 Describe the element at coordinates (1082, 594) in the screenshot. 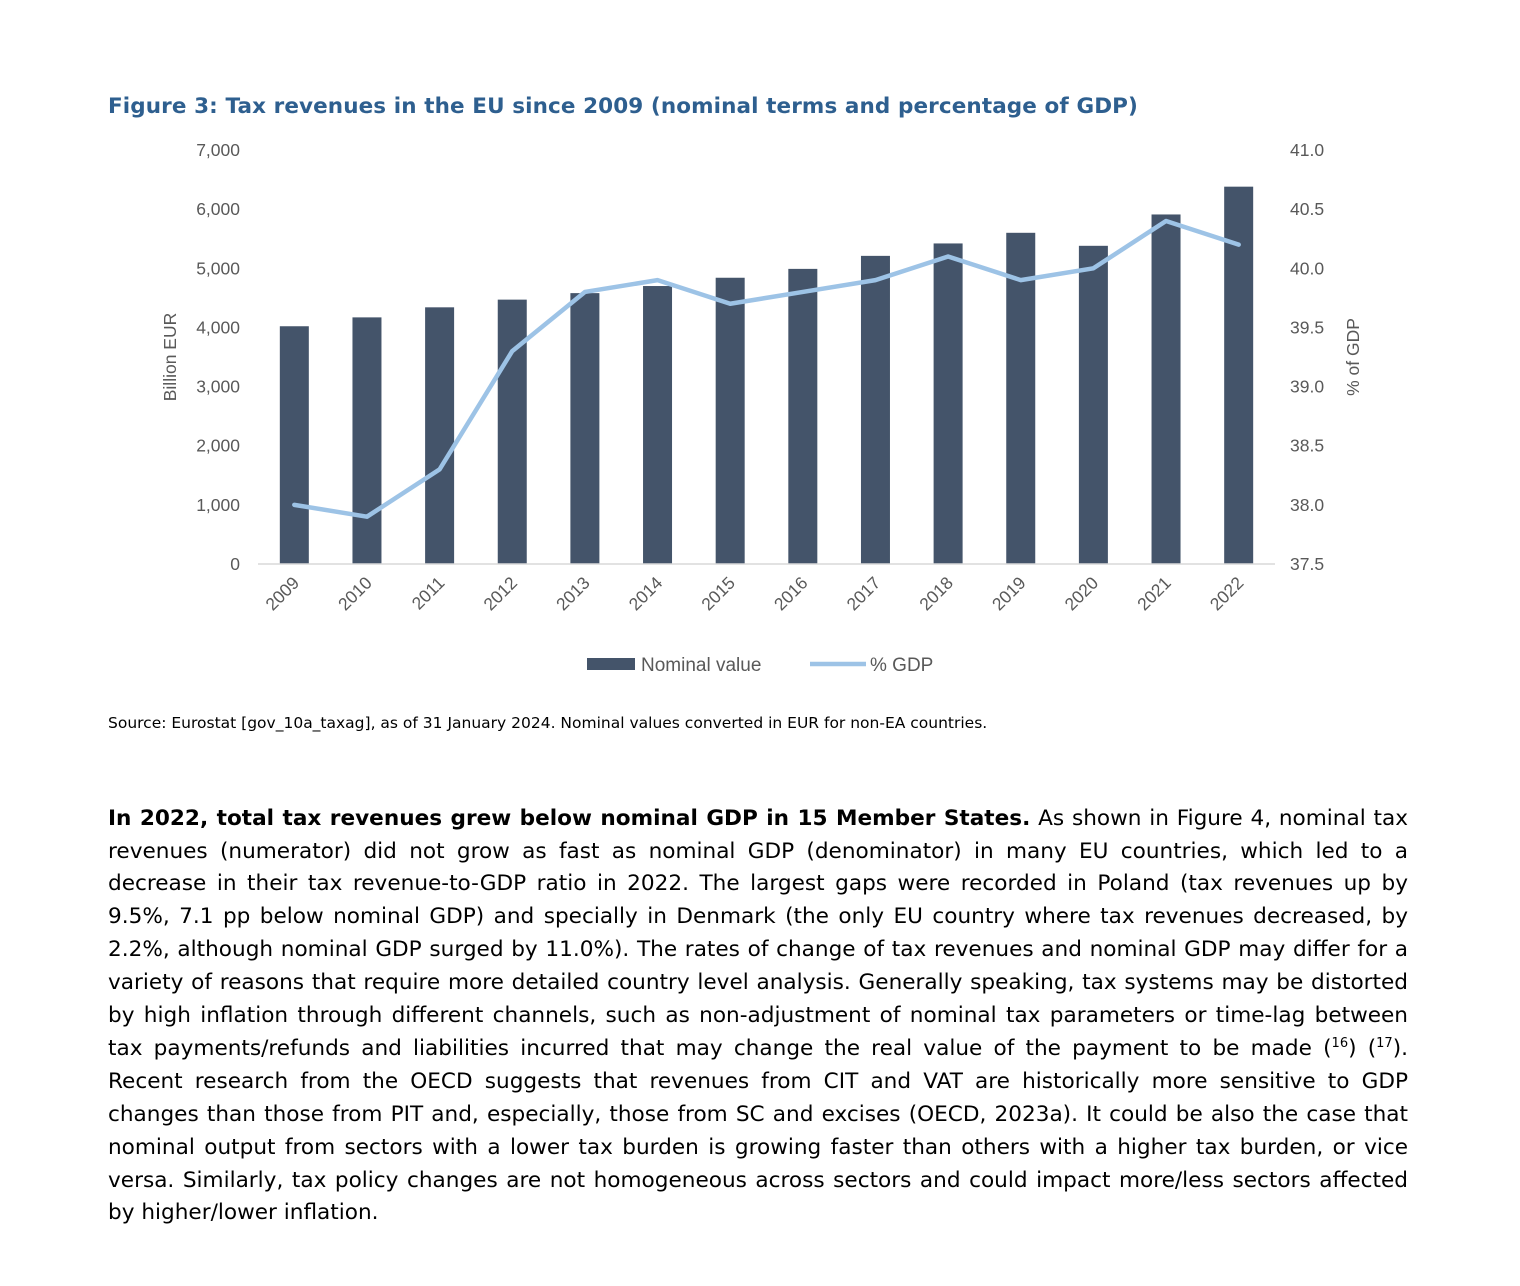

I see `x-tick-label: 2020` at that location.